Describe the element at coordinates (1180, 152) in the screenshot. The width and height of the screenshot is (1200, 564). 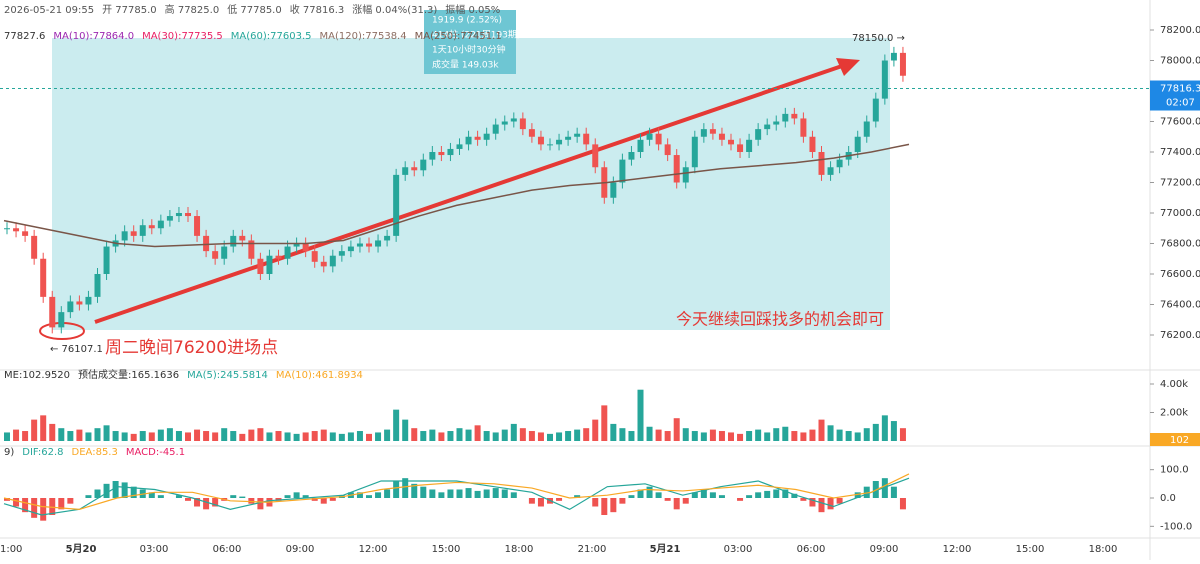
I see `y-tick-label: 77400.0` at that location.